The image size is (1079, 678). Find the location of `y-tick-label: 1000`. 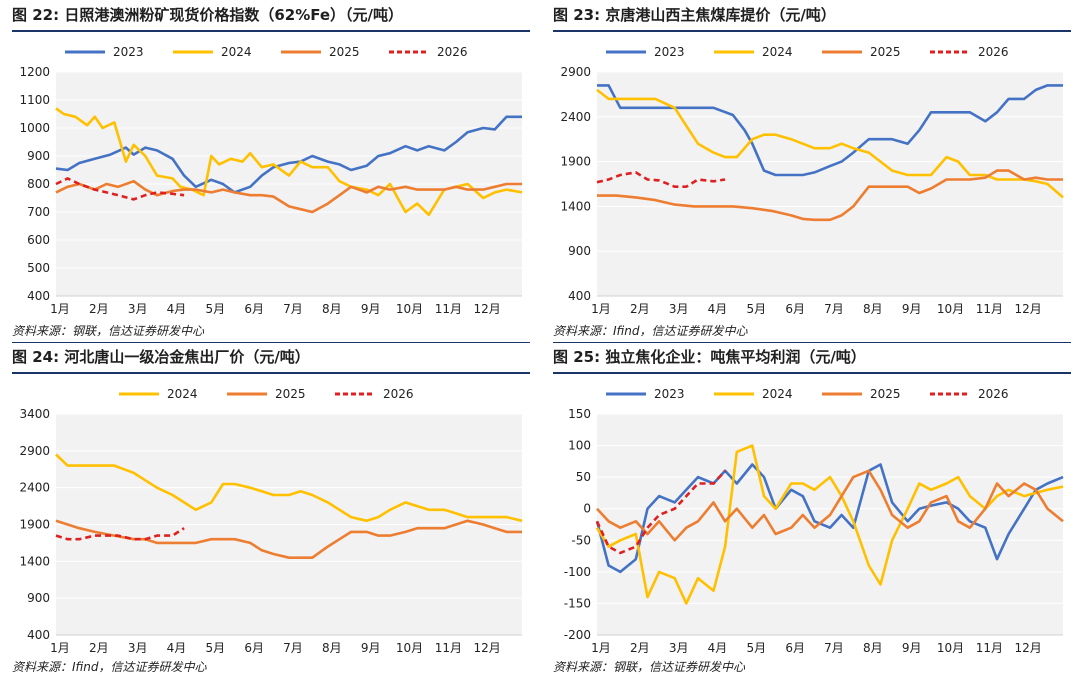

y-tick-label: 1000 is located at coordinates (34, 128).